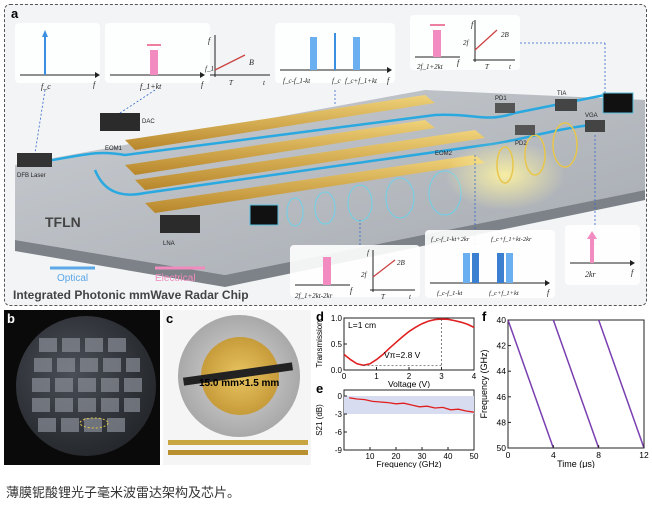 The image size is (652, 506). I want to click on y-axis-label: S21 (dB), so click(319, 420).